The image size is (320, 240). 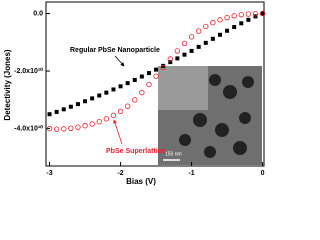 I want to click on y-tick-label: -4.0x10¹⁰, so click(x=28, y=128).